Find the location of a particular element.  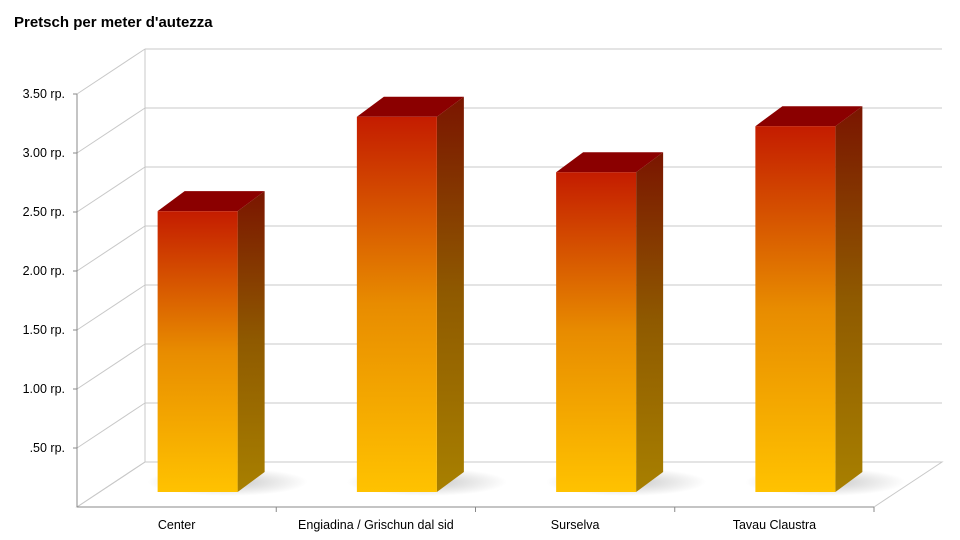

chart-title: Pretsch per meter d'autezza is located at coordinates (113, 22).